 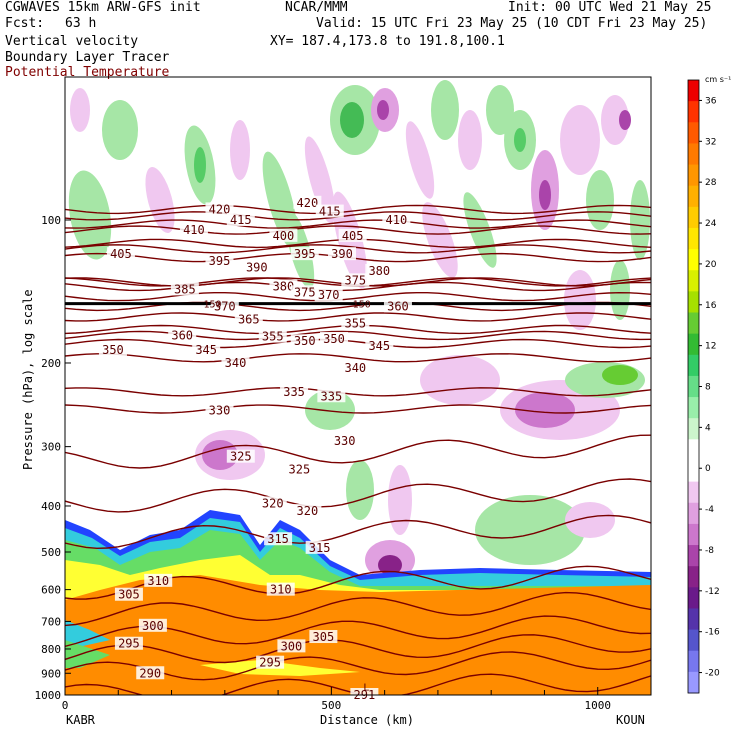 What do you see at coordinates (711, 265) in the screenshot?
I see `colorbar-tick-label: 20` at bounding box center [711, 265].